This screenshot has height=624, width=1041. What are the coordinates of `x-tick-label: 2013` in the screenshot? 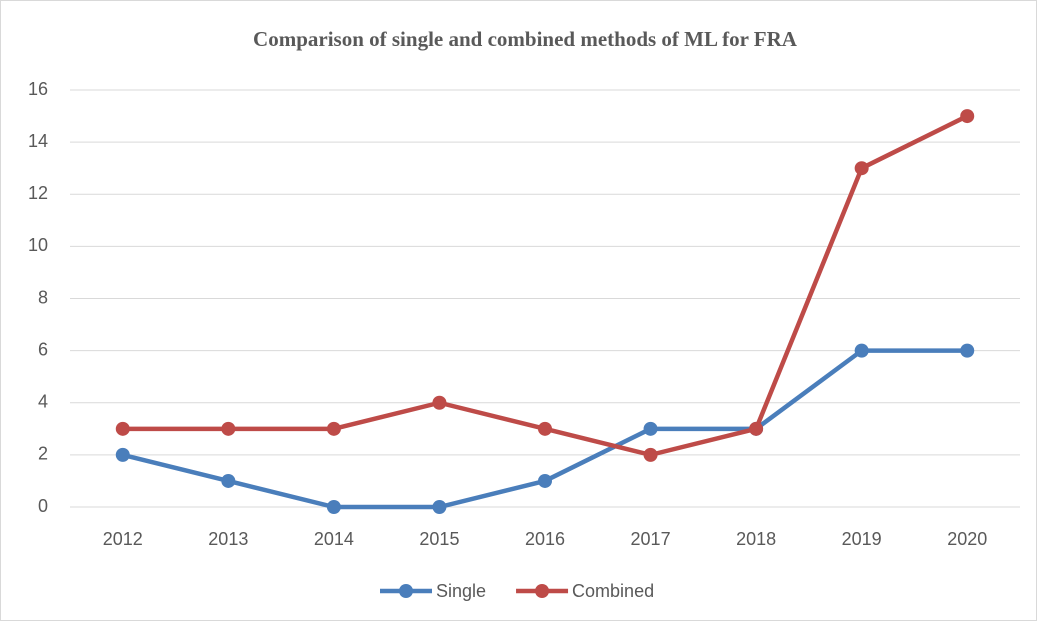 It's located at (228, 539).